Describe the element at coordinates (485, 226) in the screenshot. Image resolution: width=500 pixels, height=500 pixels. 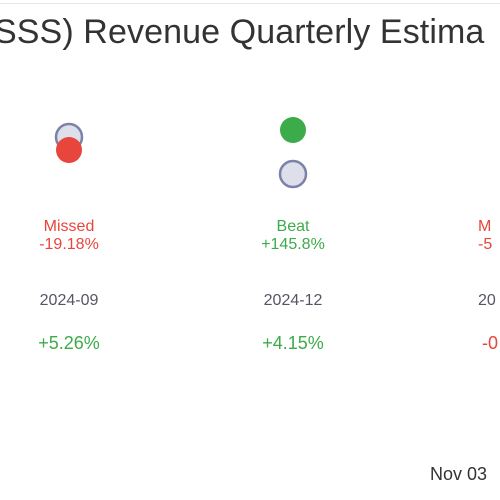
I see `quarter-3-status: M` at that location.